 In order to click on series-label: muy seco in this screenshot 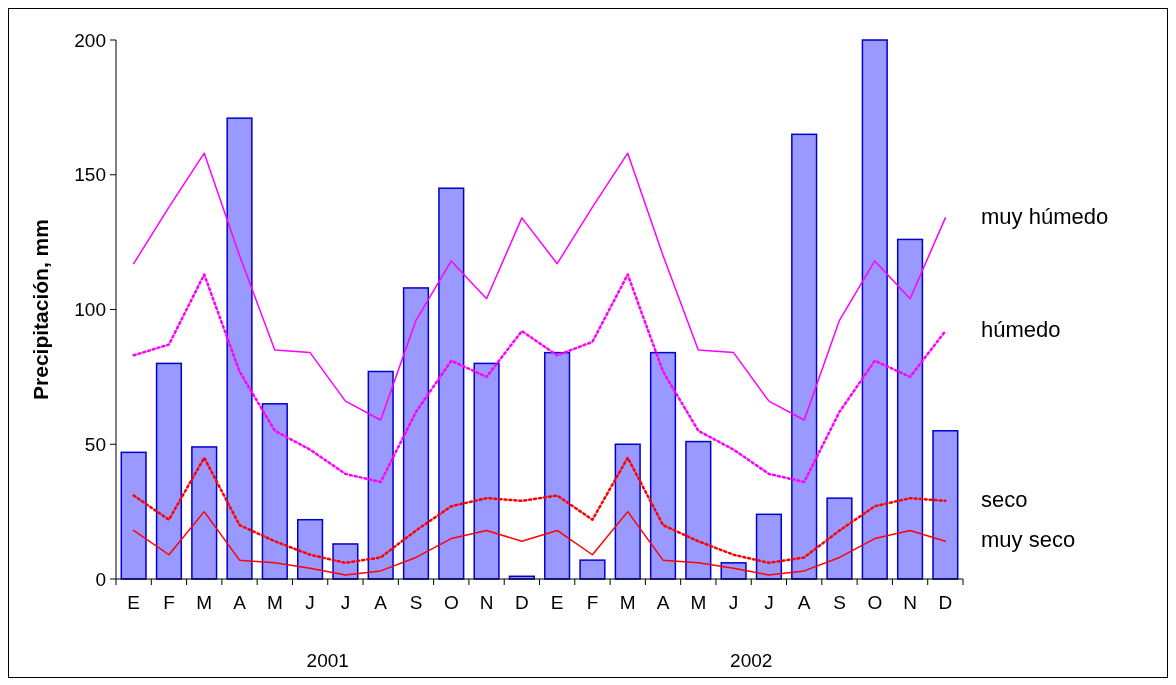, I will do `click(1028, 540)`.